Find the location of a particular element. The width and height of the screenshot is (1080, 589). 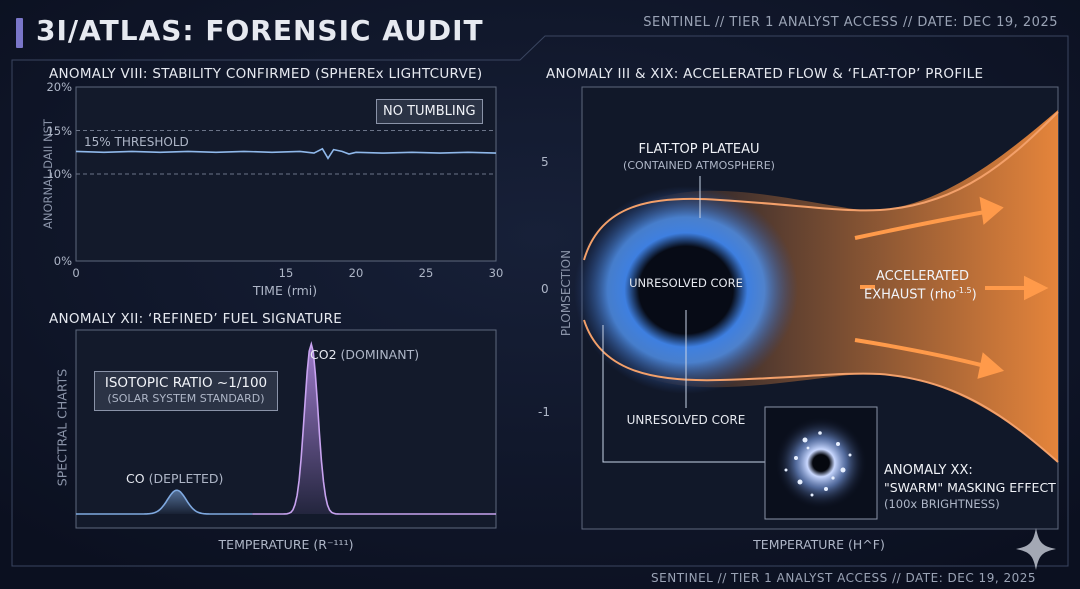

swarm-ring is located at coordinates (821, 463).